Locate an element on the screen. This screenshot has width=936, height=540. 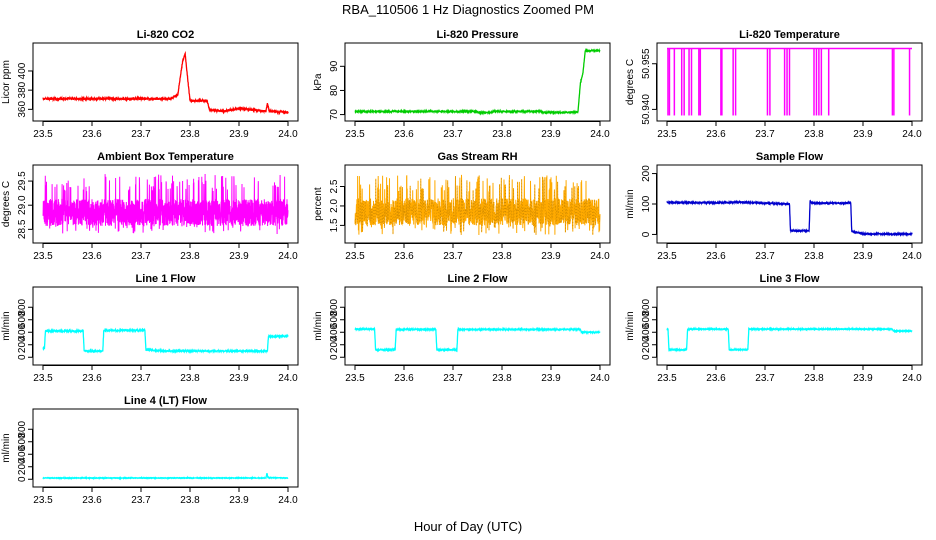
panel-title: Li-820 Temperature is located at coordinates (789, 35).